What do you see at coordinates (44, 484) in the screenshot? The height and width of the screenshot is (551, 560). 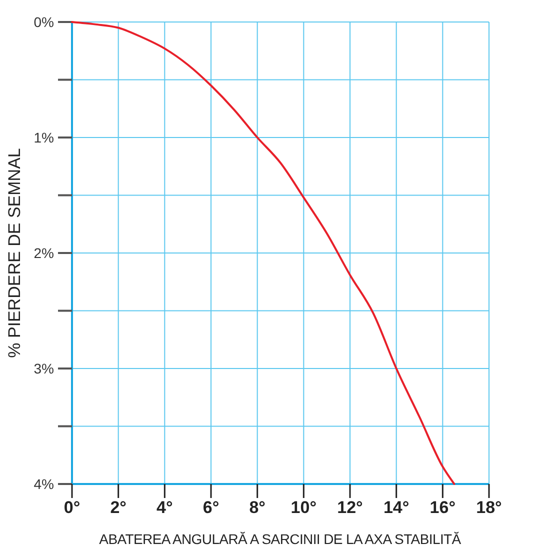 I see `y-tick-label: 4%` at bounding box center [44, 484].